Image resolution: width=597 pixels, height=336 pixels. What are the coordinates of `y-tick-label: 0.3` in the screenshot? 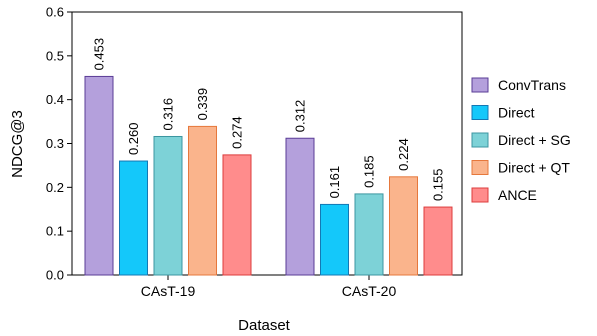 It's located at (55, 143).